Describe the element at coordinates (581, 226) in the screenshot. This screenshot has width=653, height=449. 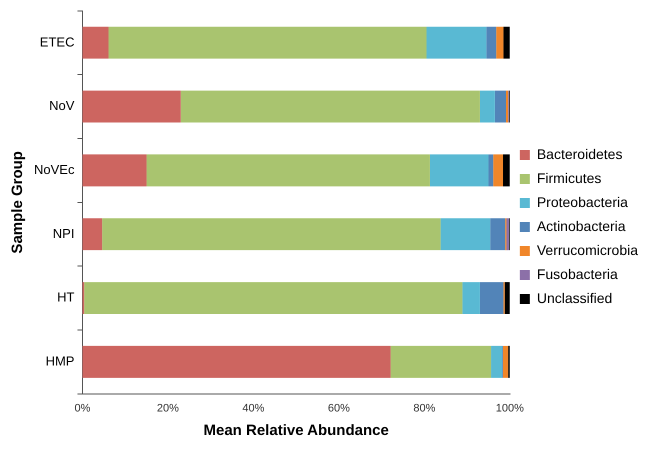
I see `legend-label: Actinobacteria` at that location.